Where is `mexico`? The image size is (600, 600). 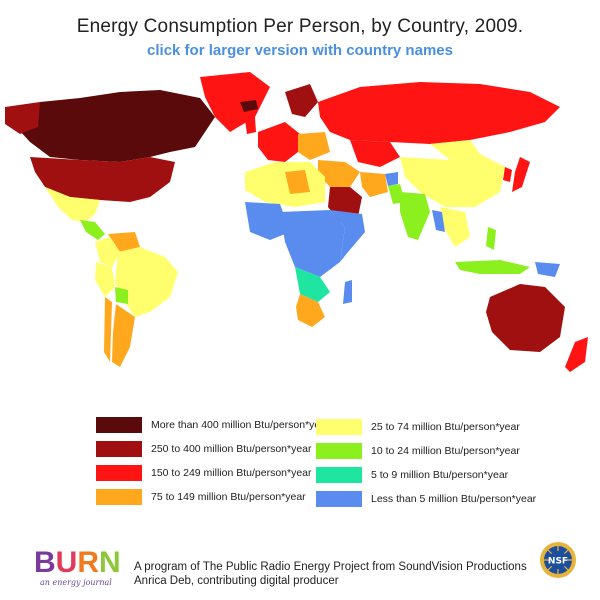
mexico is located at coordinates (72, 204).